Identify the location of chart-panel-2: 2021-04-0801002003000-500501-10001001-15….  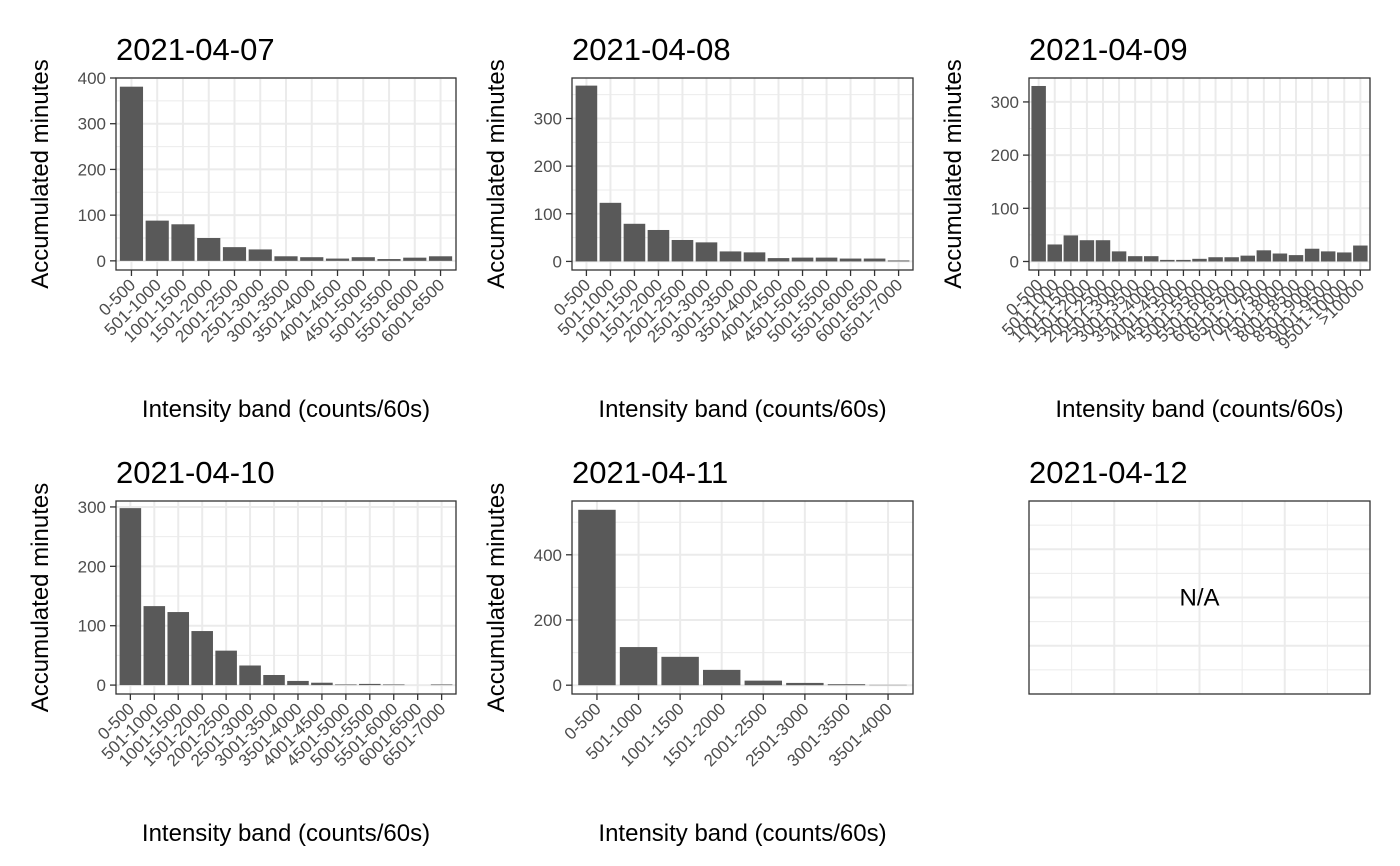
(698, 227).